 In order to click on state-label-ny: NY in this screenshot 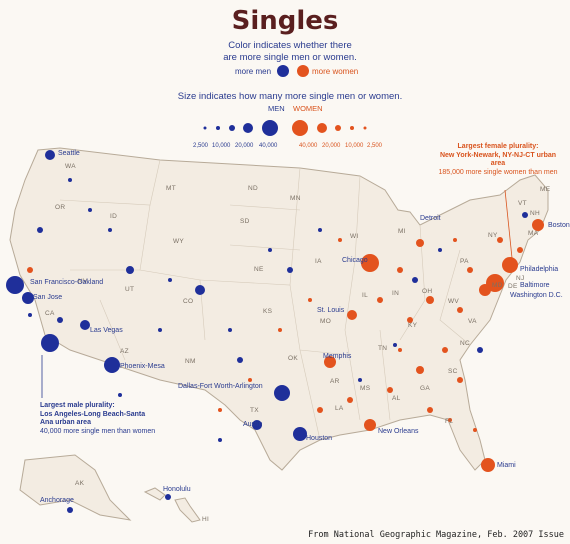, I will do `click(493, 235)`.